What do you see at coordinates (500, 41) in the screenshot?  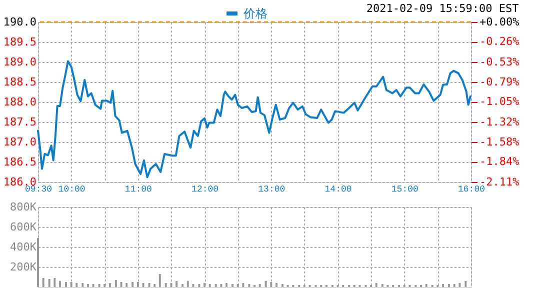 I see `y2-tick-label: -0.26%` at bounding box center [500, 41].